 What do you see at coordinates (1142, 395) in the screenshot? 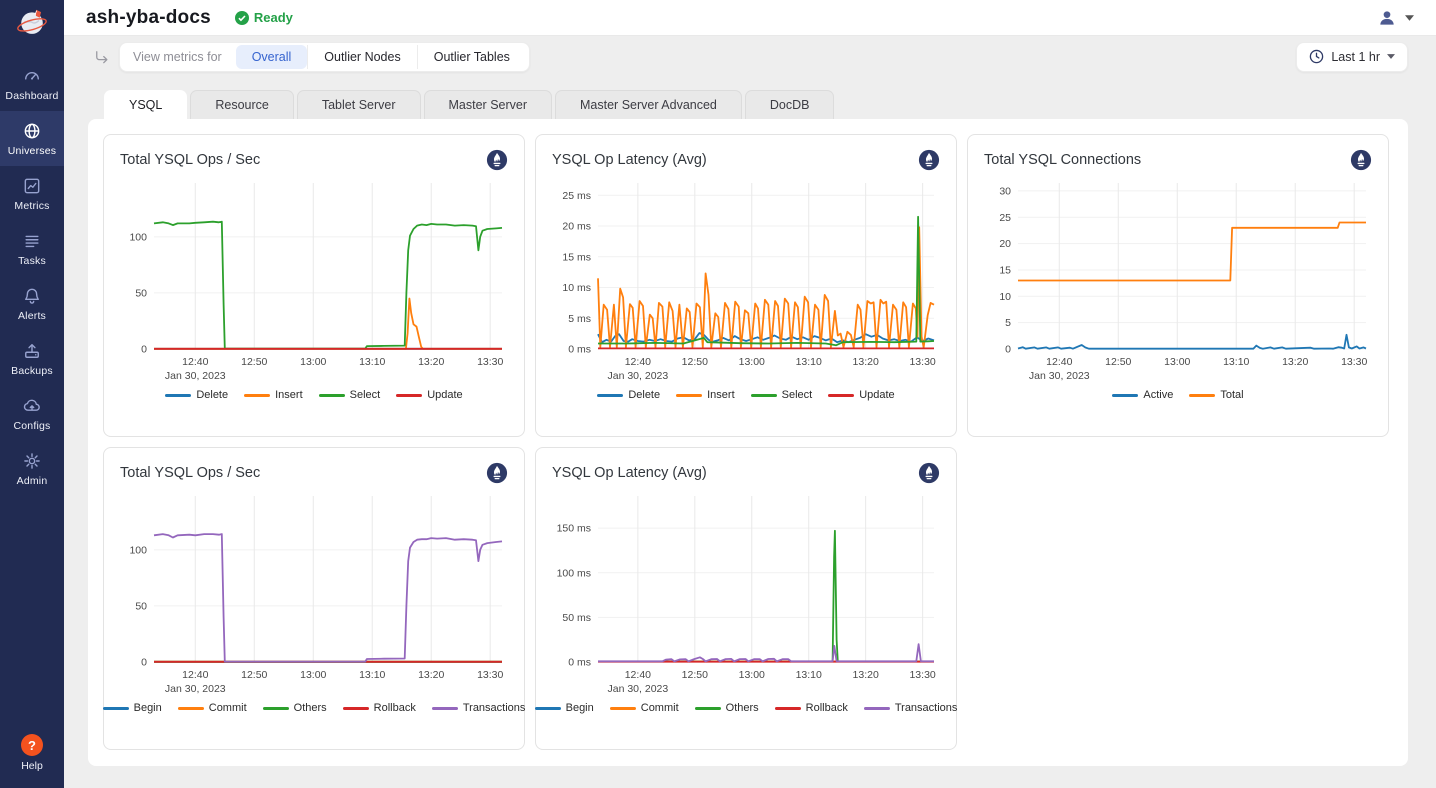
I see `legend-item-active: Active` at bounding box center [1142, 395].